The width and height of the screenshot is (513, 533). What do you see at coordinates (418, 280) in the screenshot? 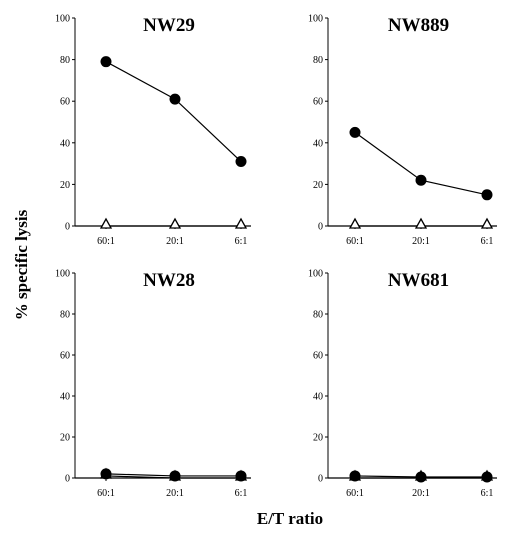
I see `panel-title: NW681` at bounding box center [418, 280].